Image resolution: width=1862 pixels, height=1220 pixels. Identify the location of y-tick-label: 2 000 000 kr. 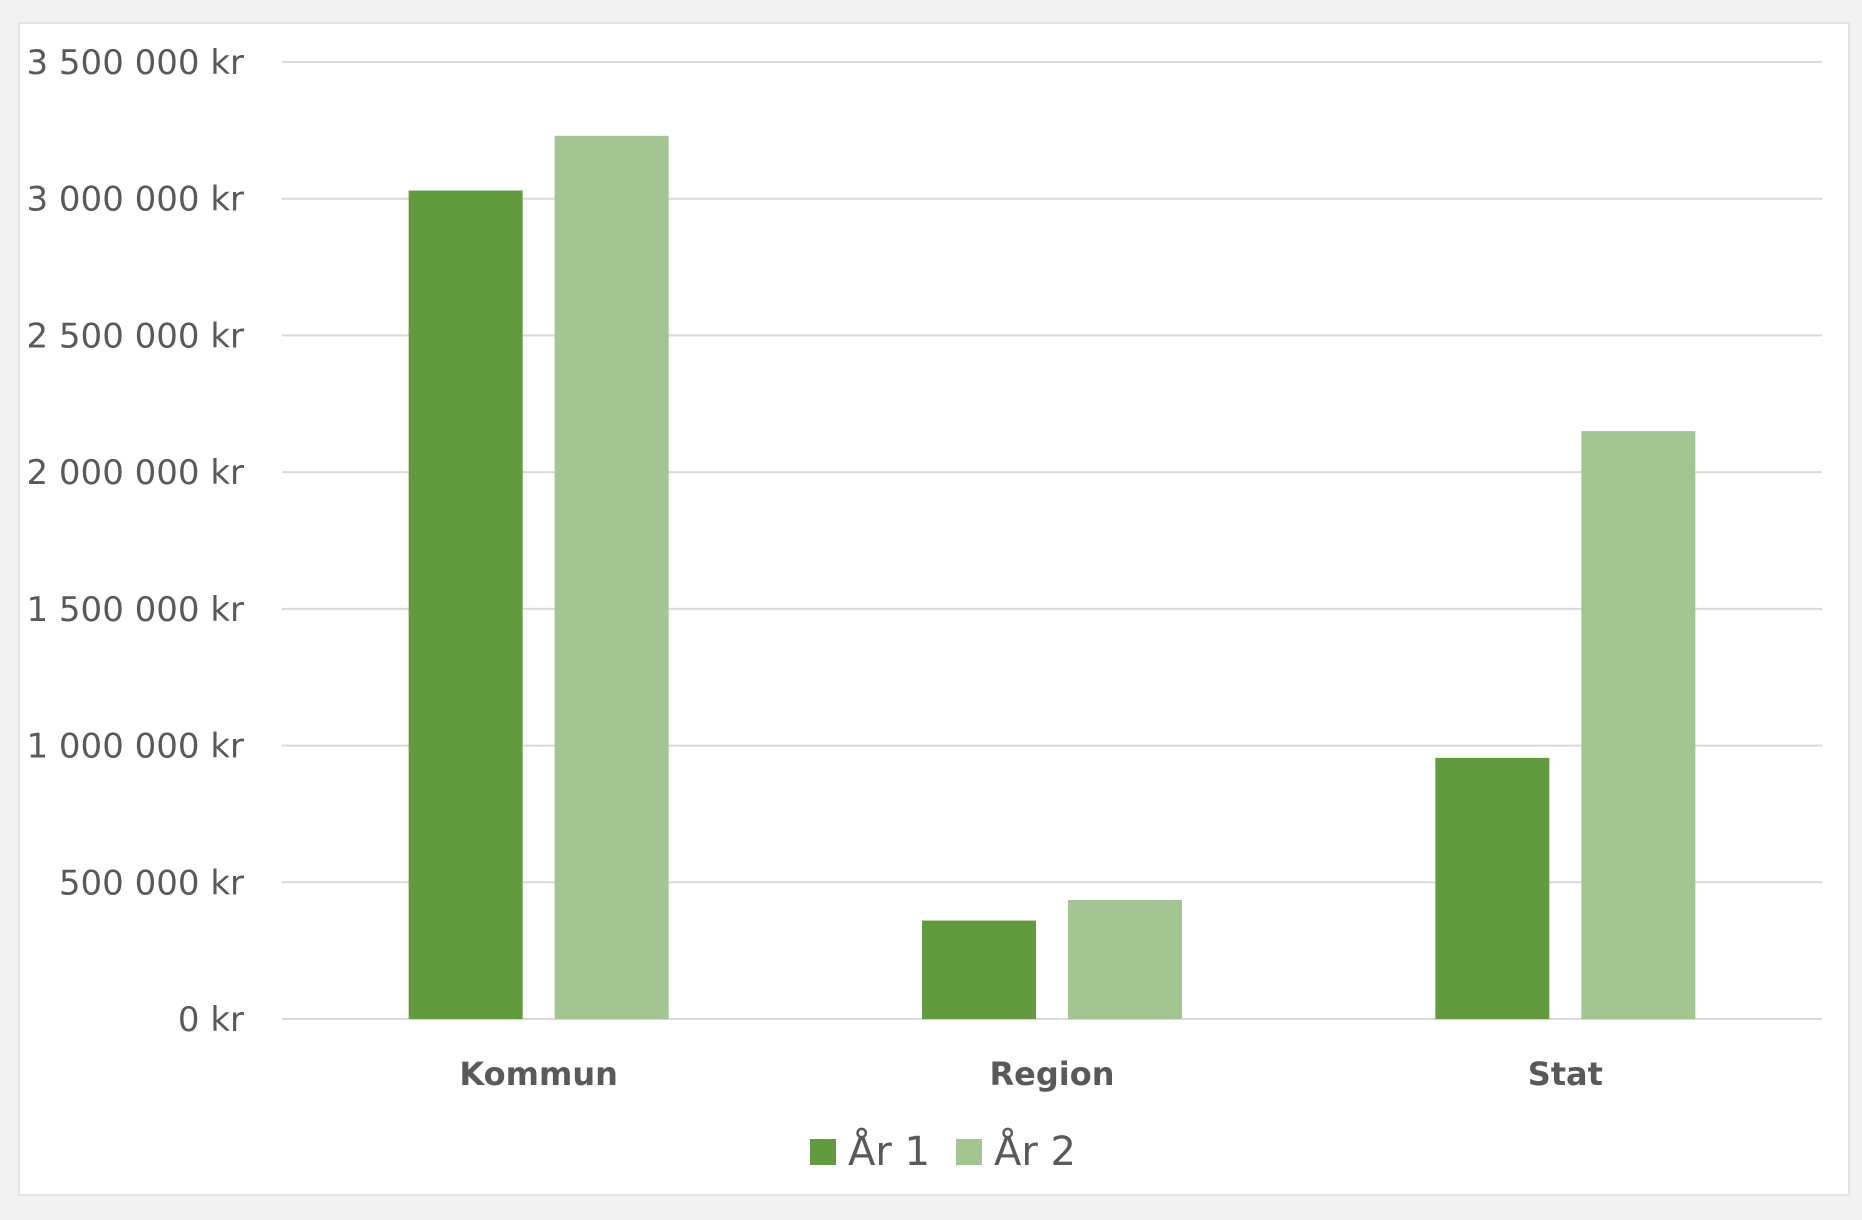
(135, 473).